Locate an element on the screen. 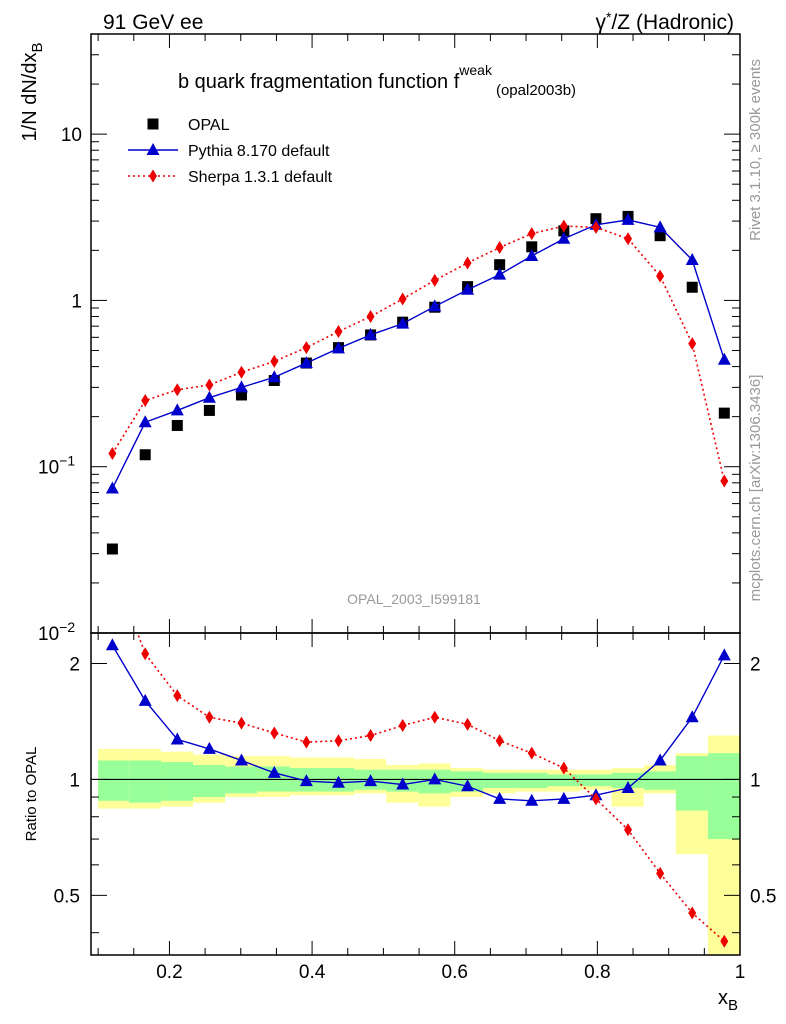 This screenshot has width=786, height=1024. watermark-analysis-id: OPAL_2003_I599181 is located at coordinates (414, 599).